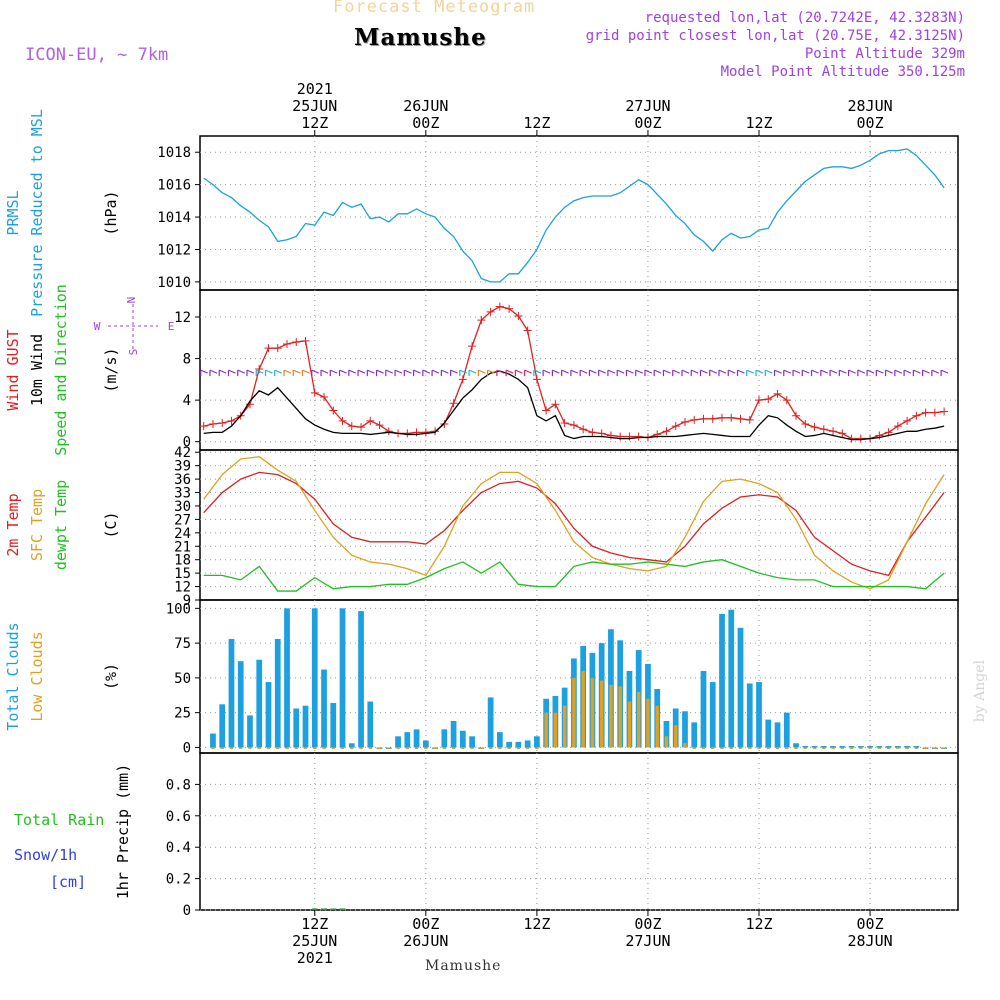  I want to click on compass-south: S, so click(133, 352).